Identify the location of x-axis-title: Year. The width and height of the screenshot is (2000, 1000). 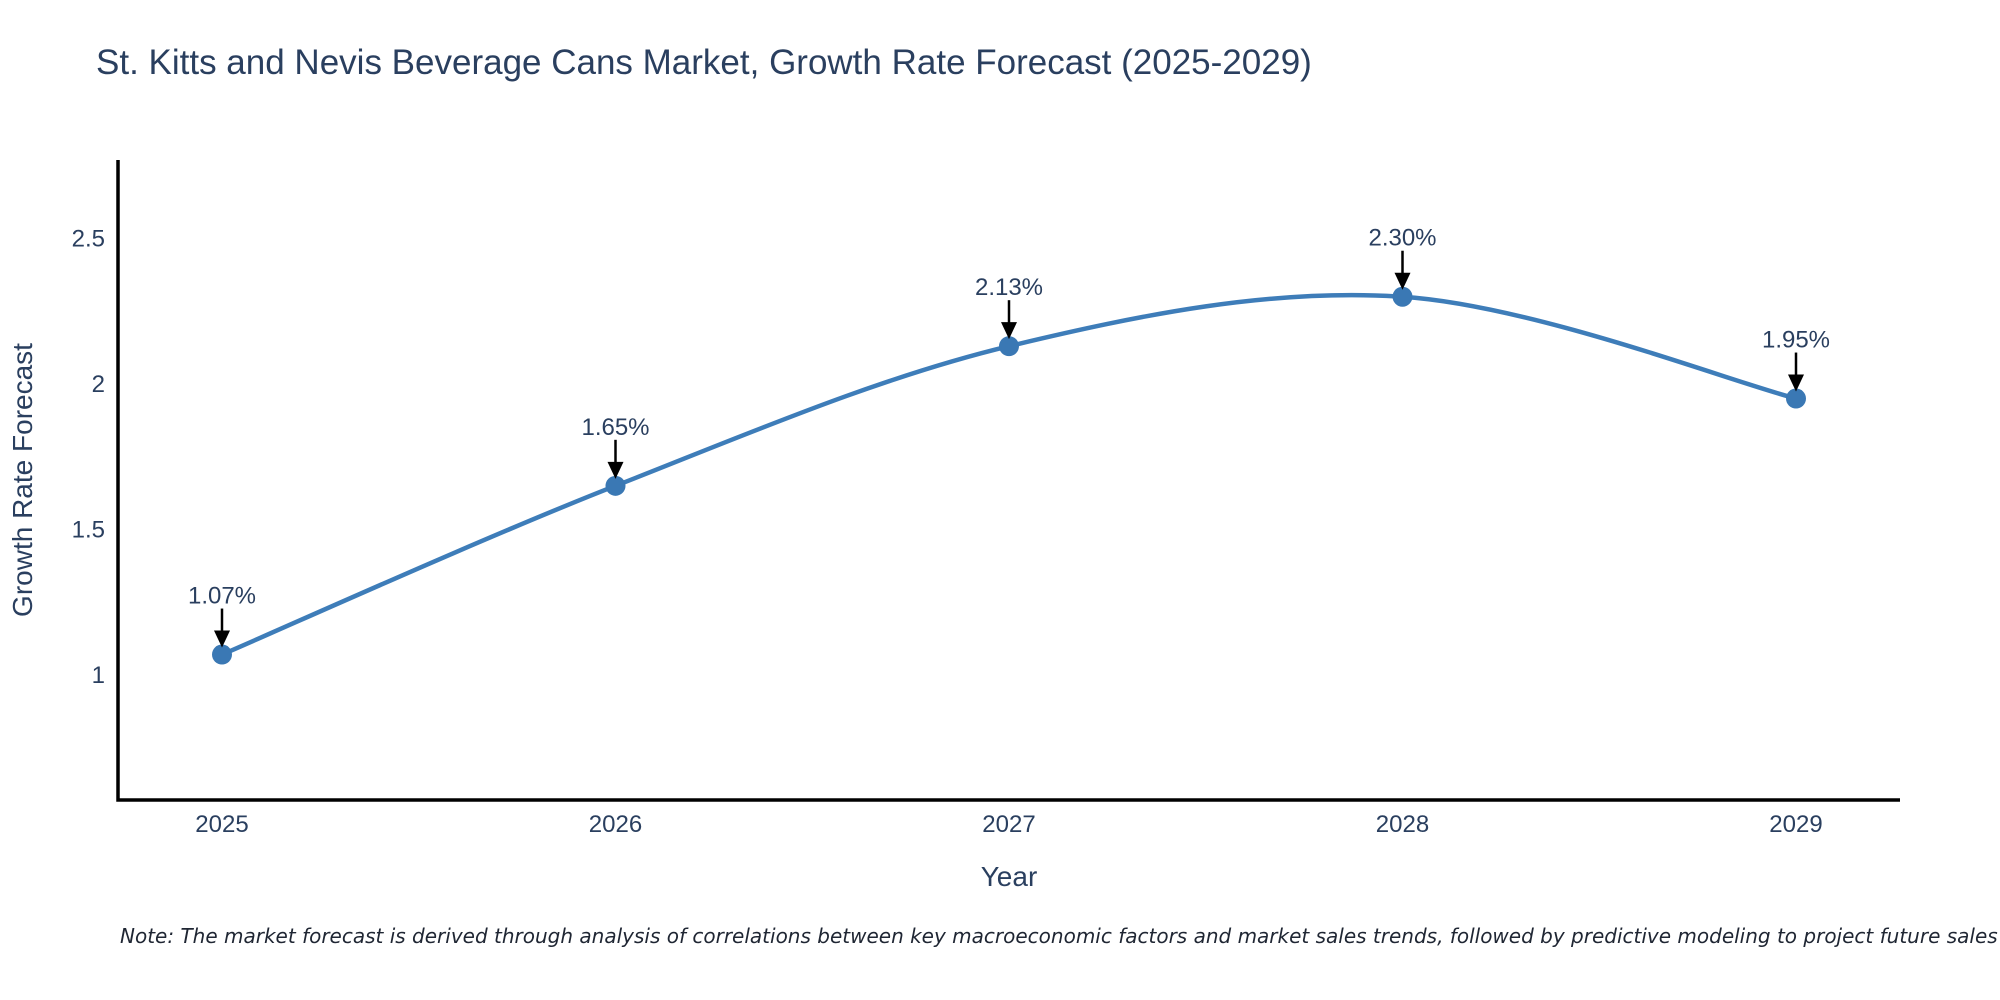
(1009, 876).